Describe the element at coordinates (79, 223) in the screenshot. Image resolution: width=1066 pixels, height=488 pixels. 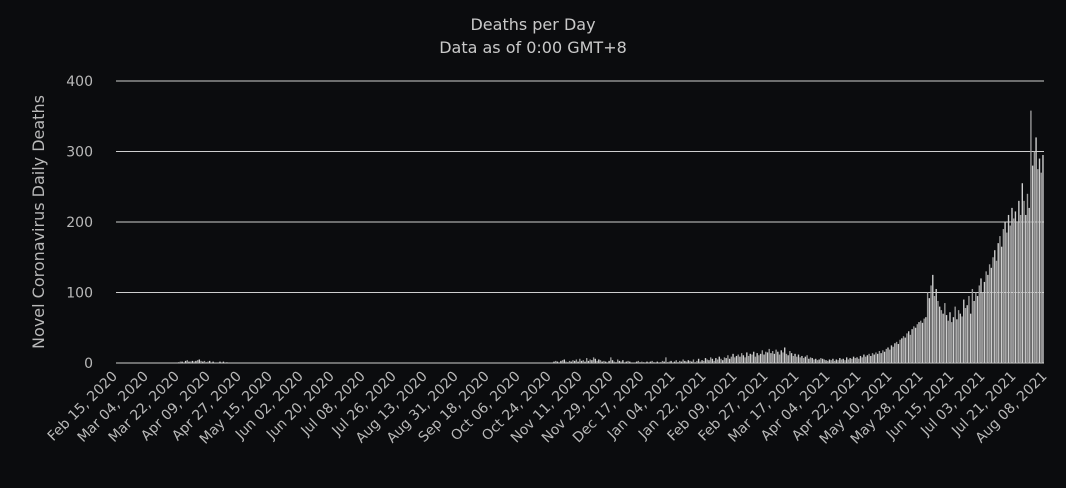
I see `y-tick-label: 200` at that location.